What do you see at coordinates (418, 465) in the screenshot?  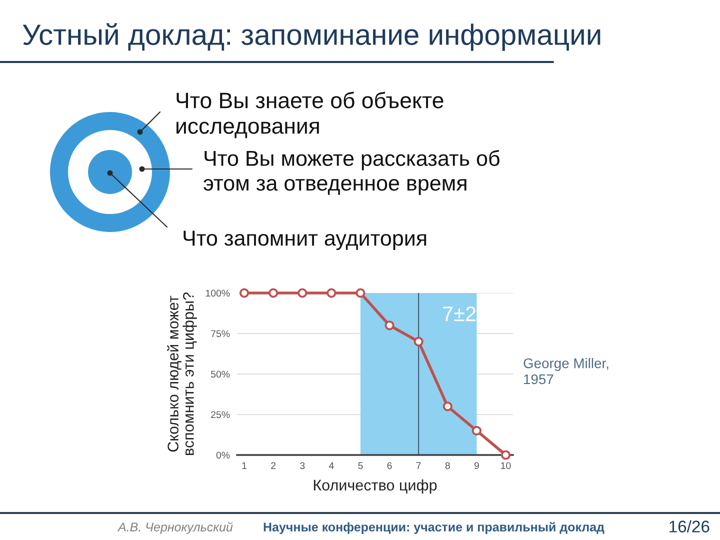 I see `x-tick-label: 7` at bounding box center [418, 465].